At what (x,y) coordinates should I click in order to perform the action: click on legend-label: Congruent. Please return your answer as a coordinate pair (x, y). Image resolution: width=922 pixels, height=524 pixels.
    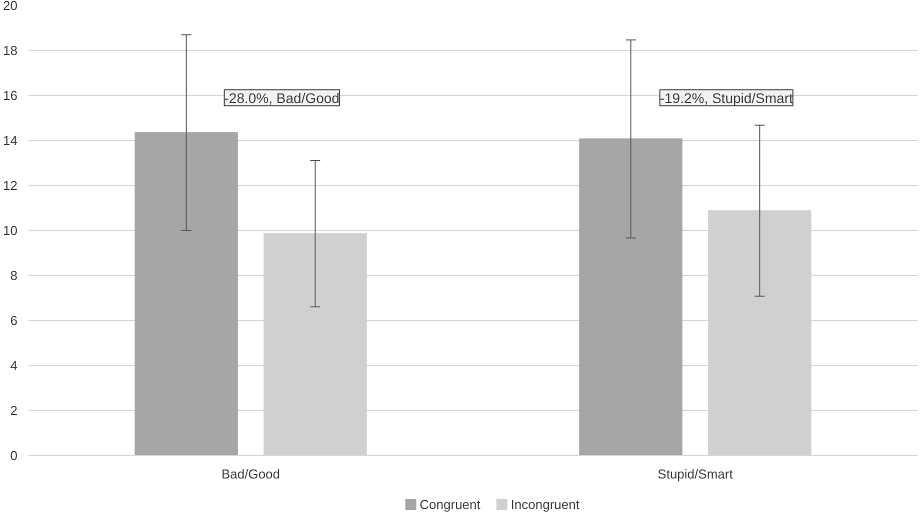
    Looking at the image, I should click on (450, 504).